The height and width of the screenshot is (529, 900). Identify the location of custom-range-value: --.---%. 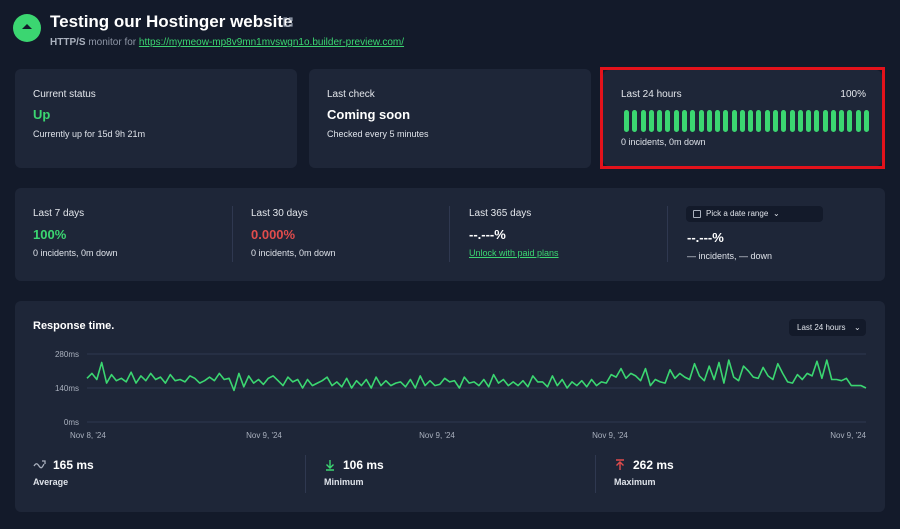
(705, 237).